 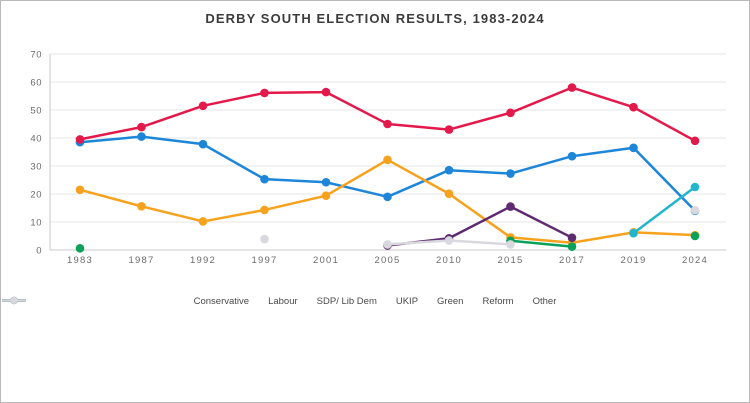 What do you see at coordinates (511, 260) in the screenshot?
I see `x-axis-label: 2015` at bounding box center [511, 260].